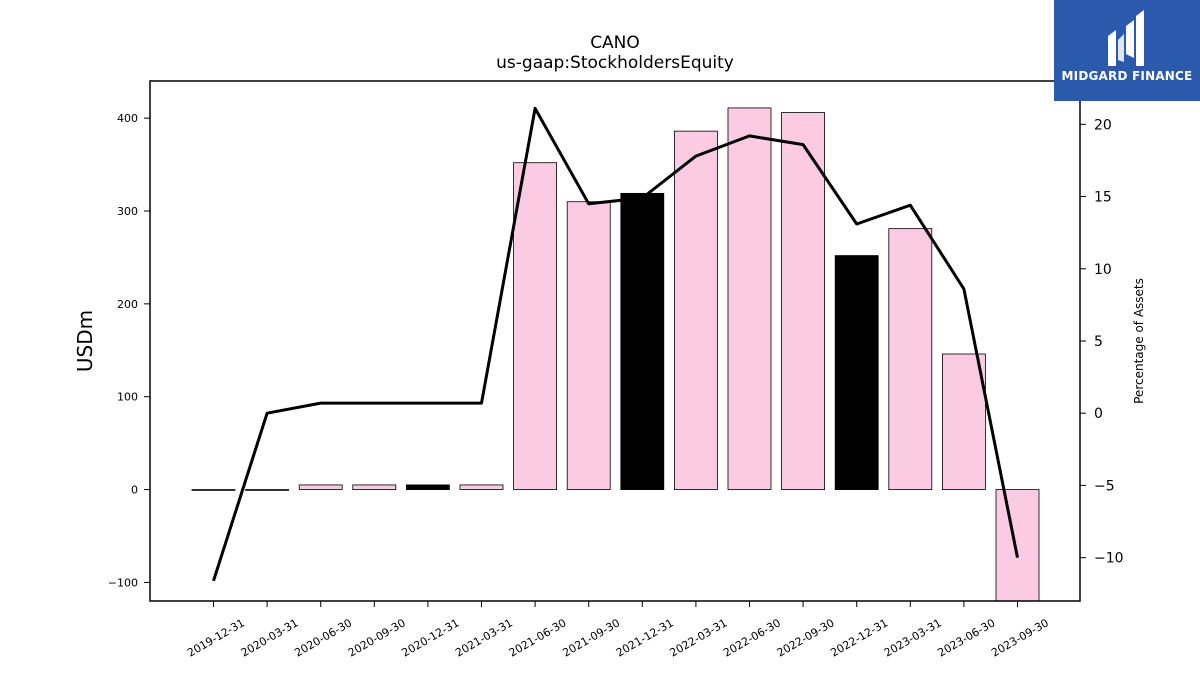 The width and height of the screenshot is (1200, 675). Describe the element at coordinates (216, 637) in the screenshot. I see `x-tick-label: 2019-12-31` at that location.